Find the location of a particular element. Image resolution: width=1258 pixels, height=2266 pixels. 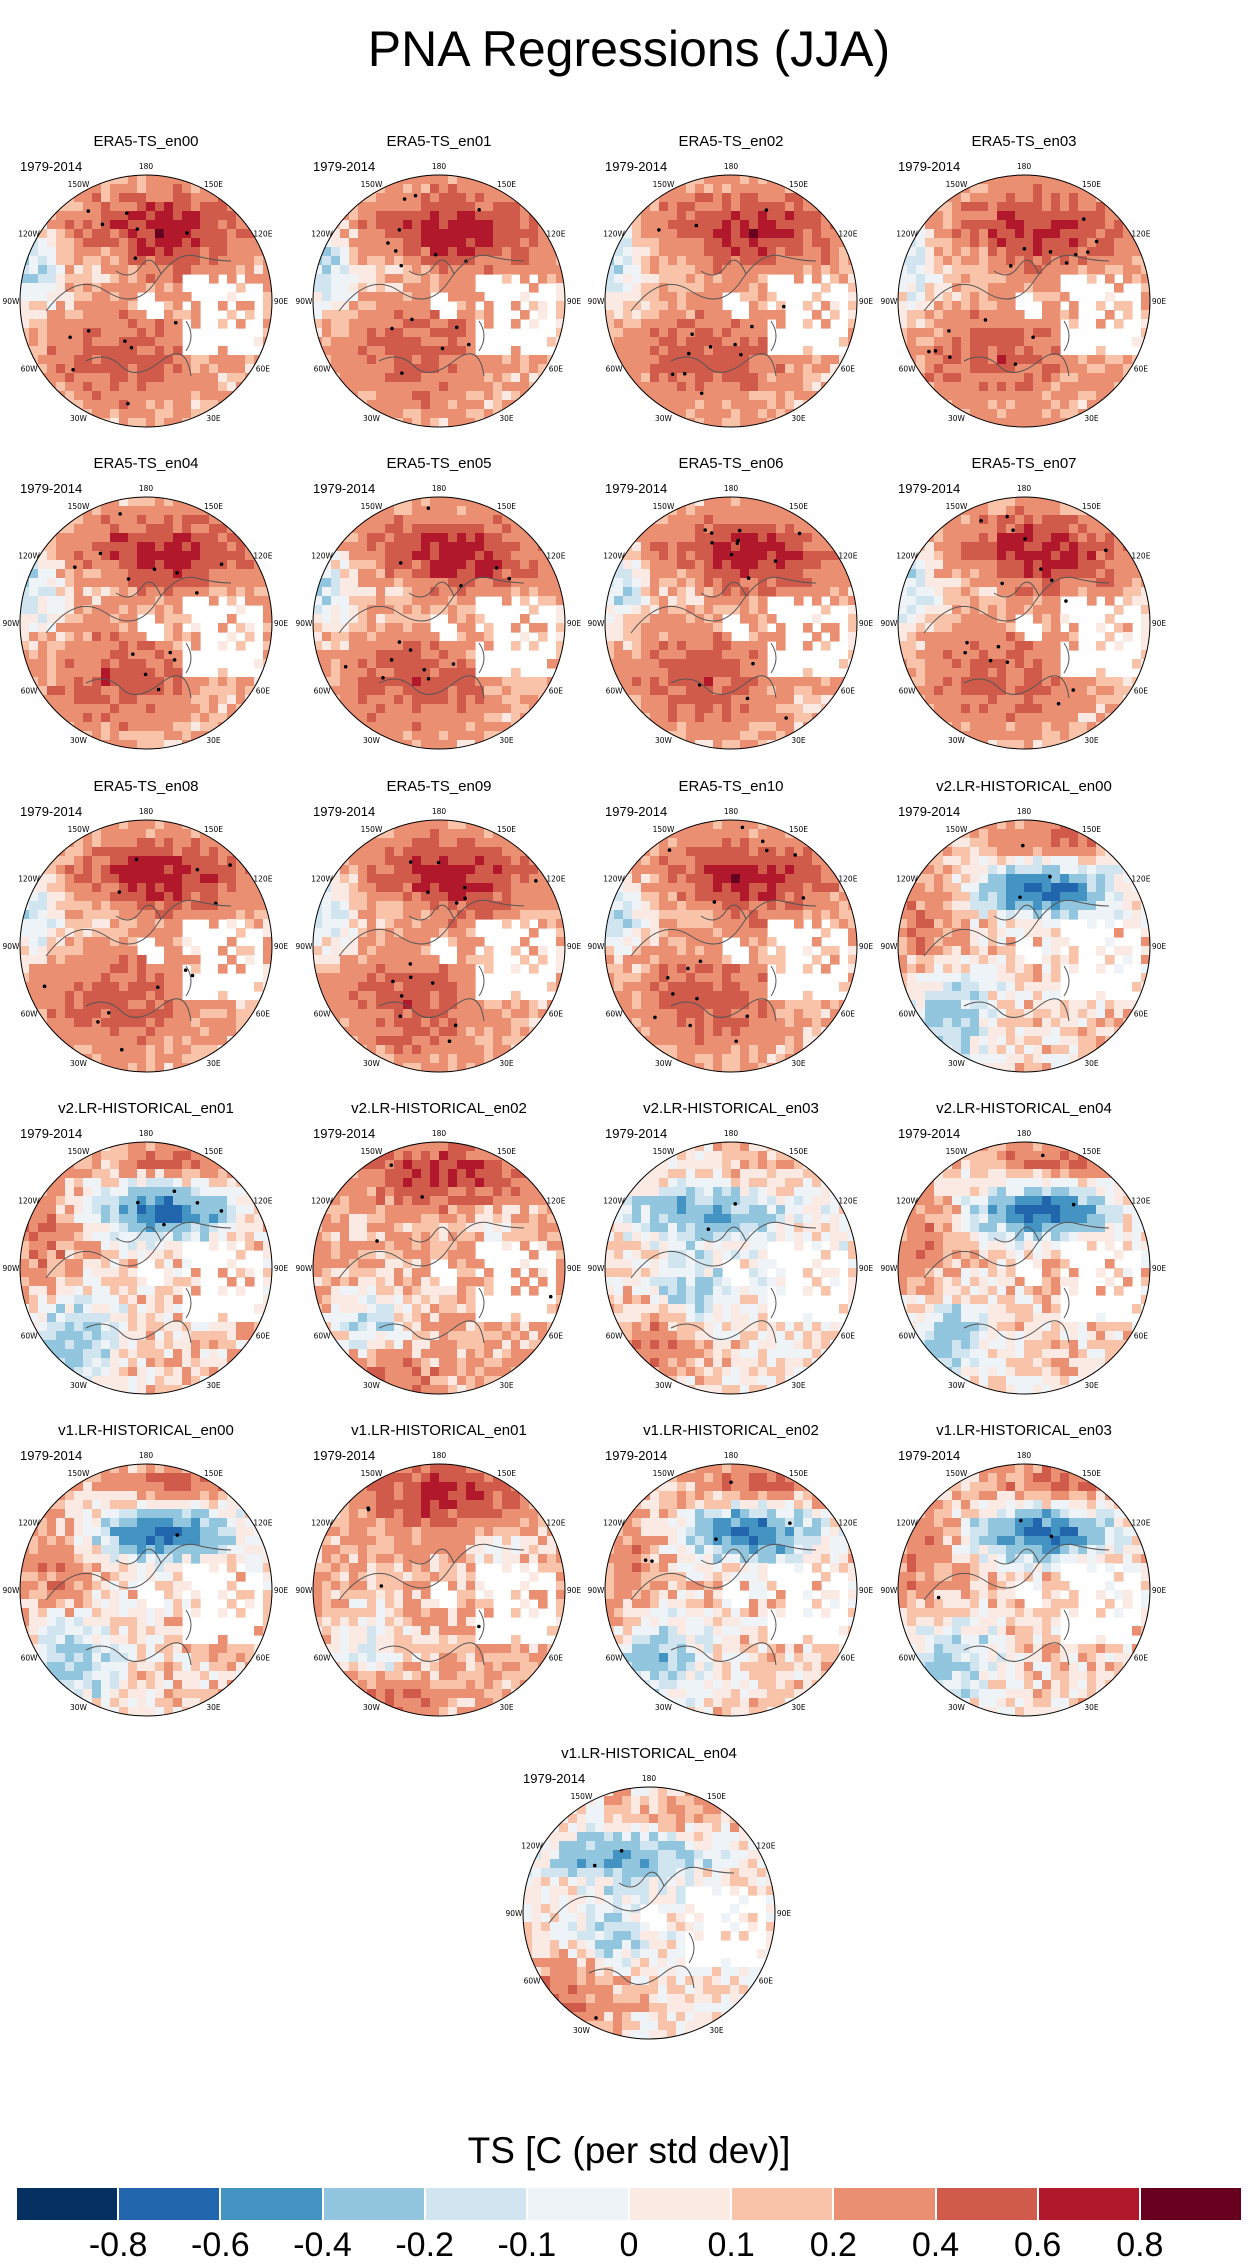

panel-title: ERA5-TS_en02 is located at coordinates (731, 141).